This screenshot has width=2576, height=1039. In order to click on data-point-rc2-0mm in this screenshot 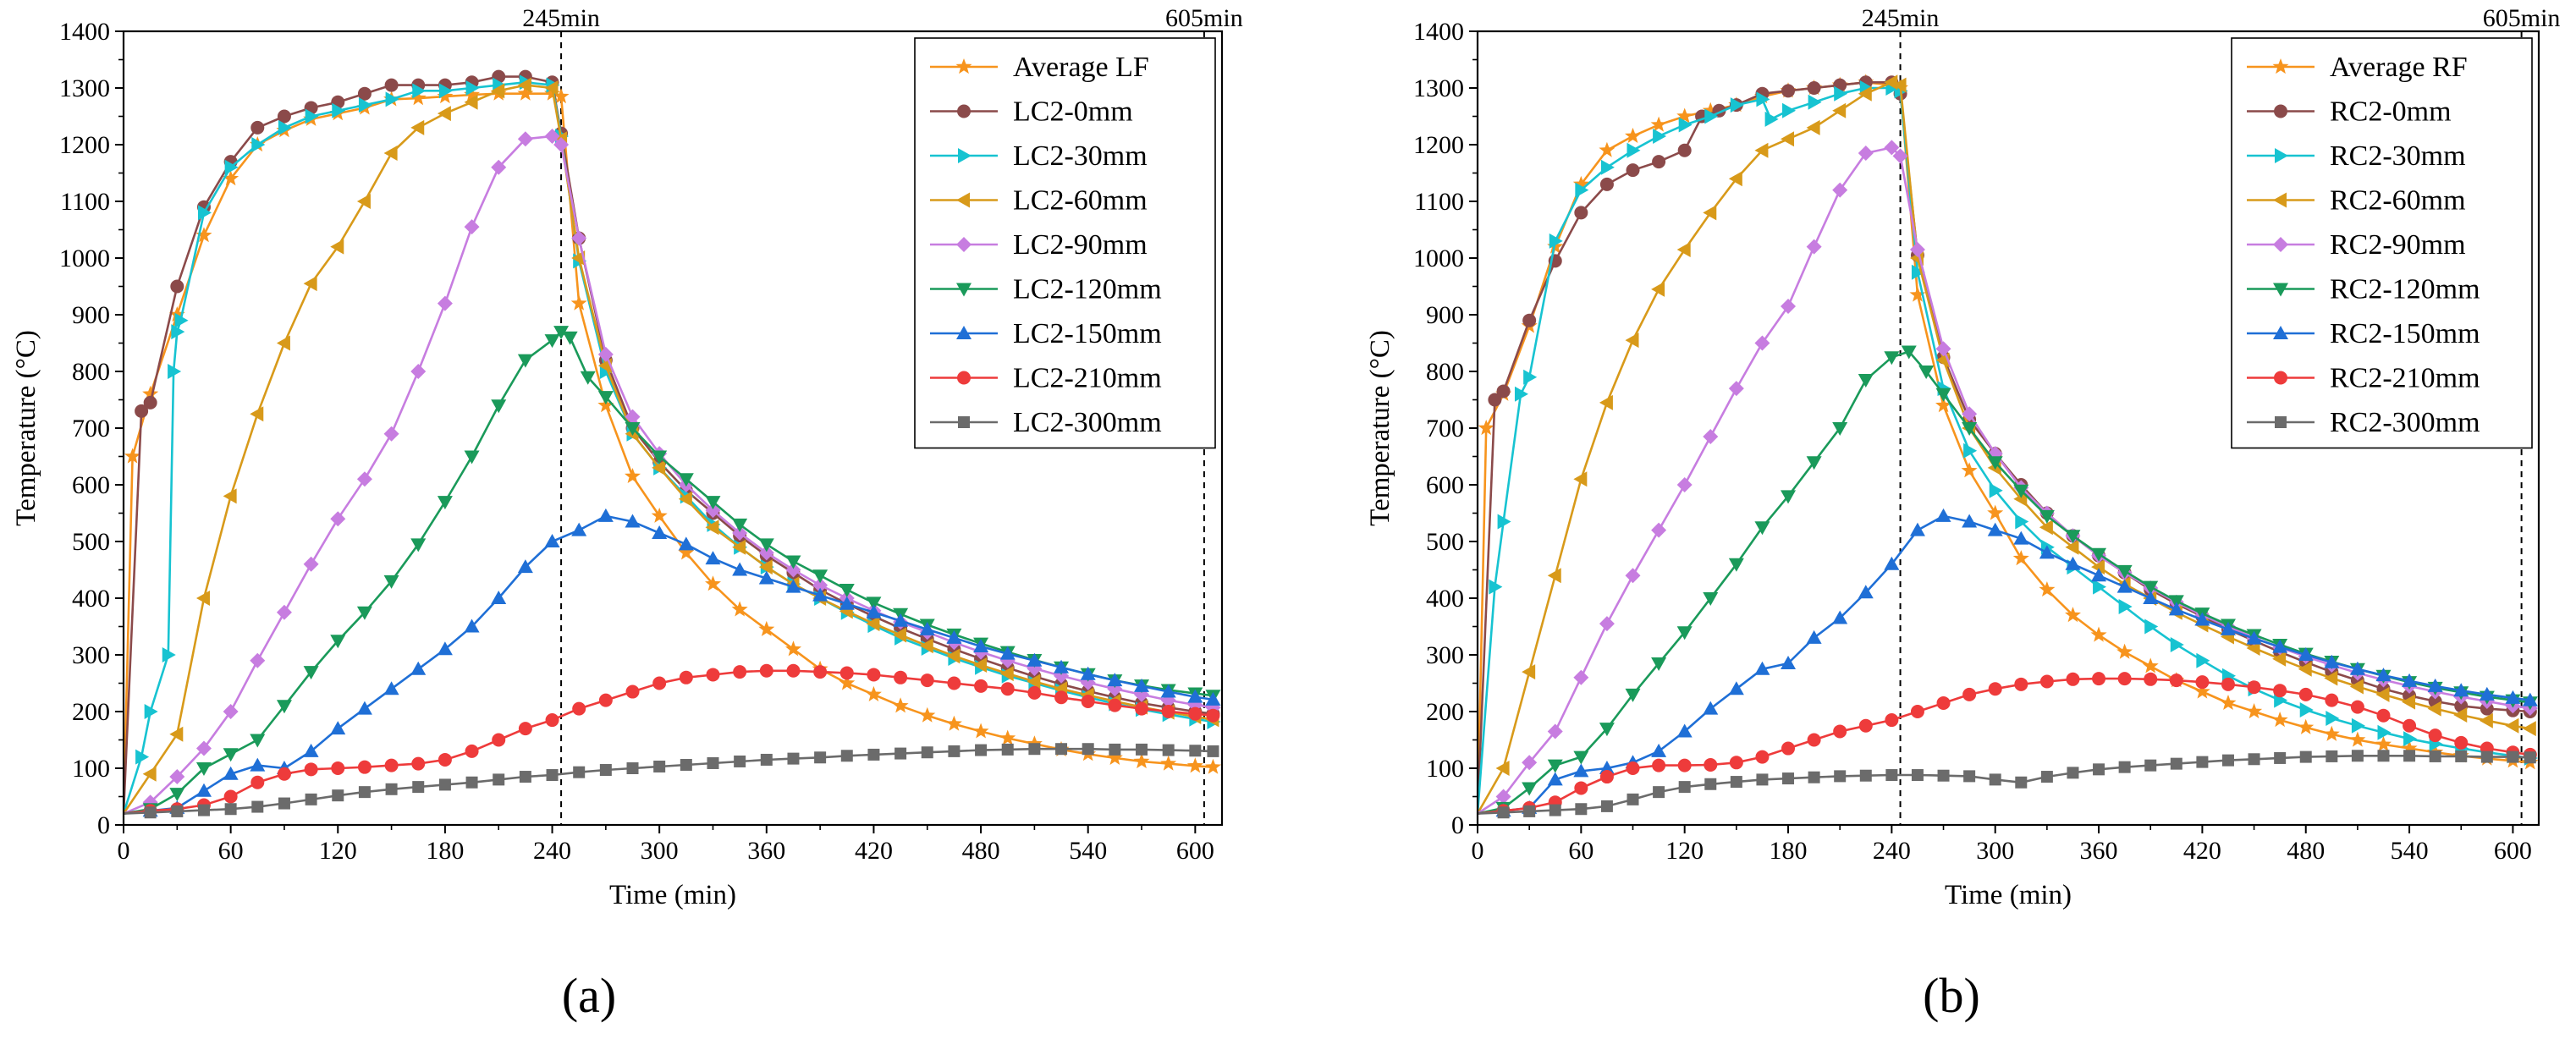, I will do `click(1529, 320)`.